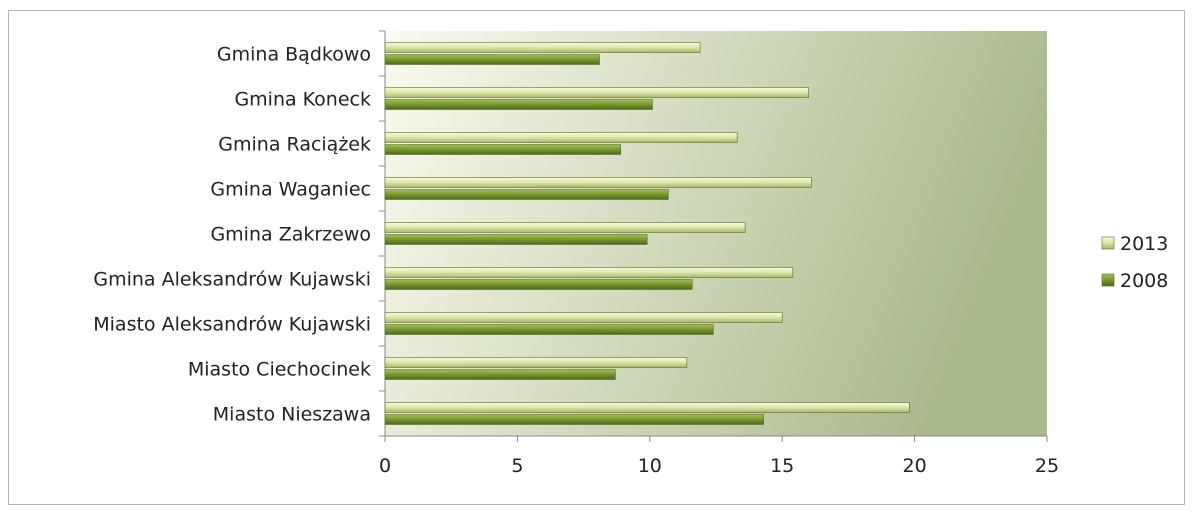  I want to click on category-label: Gmina Raciążek, so click(294, 145).